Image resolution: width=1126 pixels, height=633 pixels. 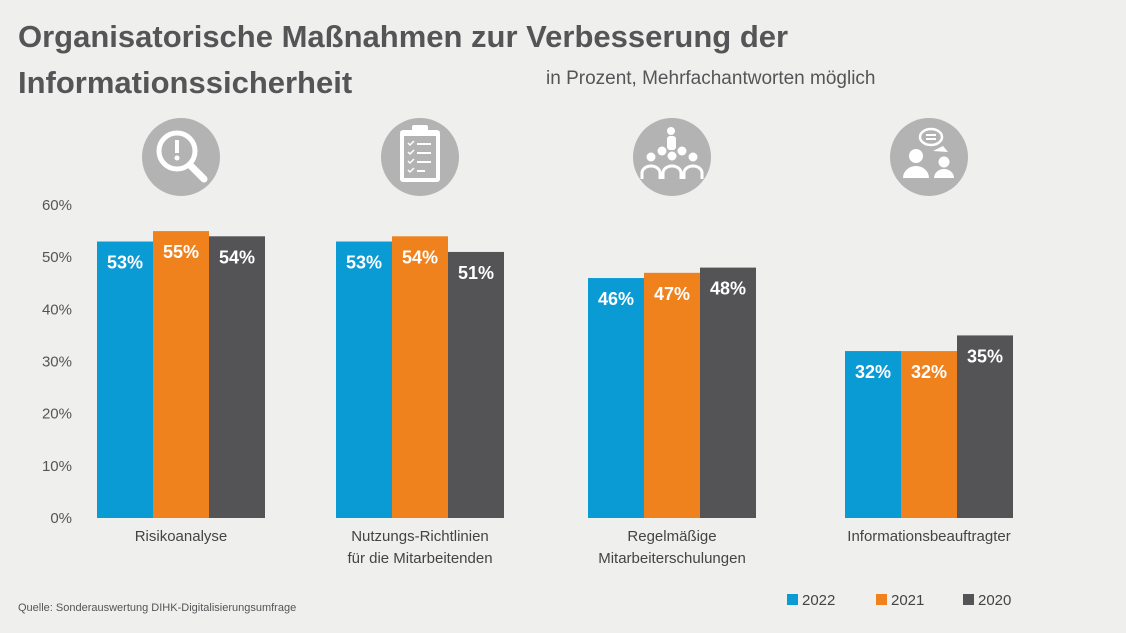 What do you see at coordinates (57, 257) in the screenshot?
I see `y-tick-label: 50%` at bounding box center [57, 257].